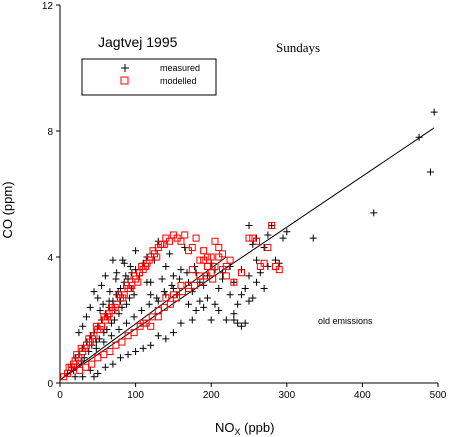  Describe the element at coordinates (145, 317) in the screenshot. I see `fit-line` at that location.